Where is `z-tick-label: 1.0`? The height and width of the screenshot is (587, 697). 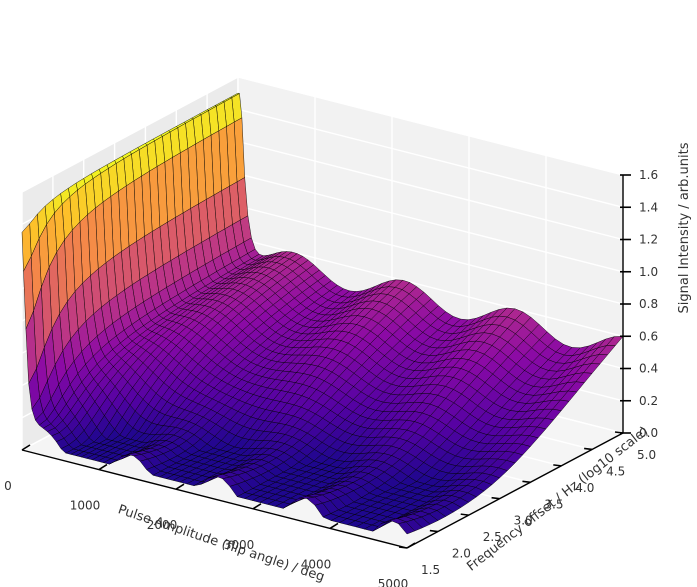
z-tick-label: 1.0 is located at coordinates (648, 272).